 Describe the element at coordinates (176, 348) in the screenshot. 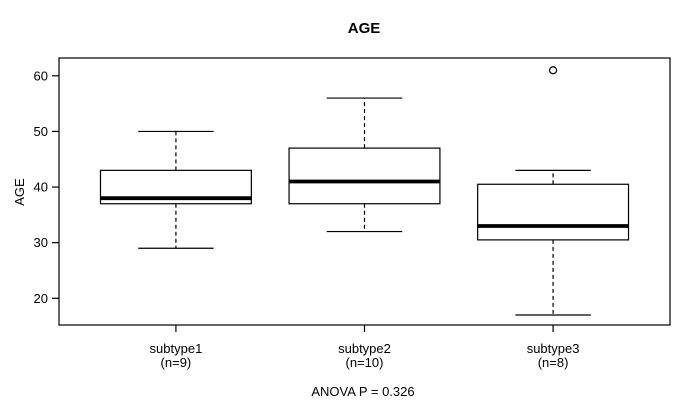

I see `x-group-label: subtype1` at that location.